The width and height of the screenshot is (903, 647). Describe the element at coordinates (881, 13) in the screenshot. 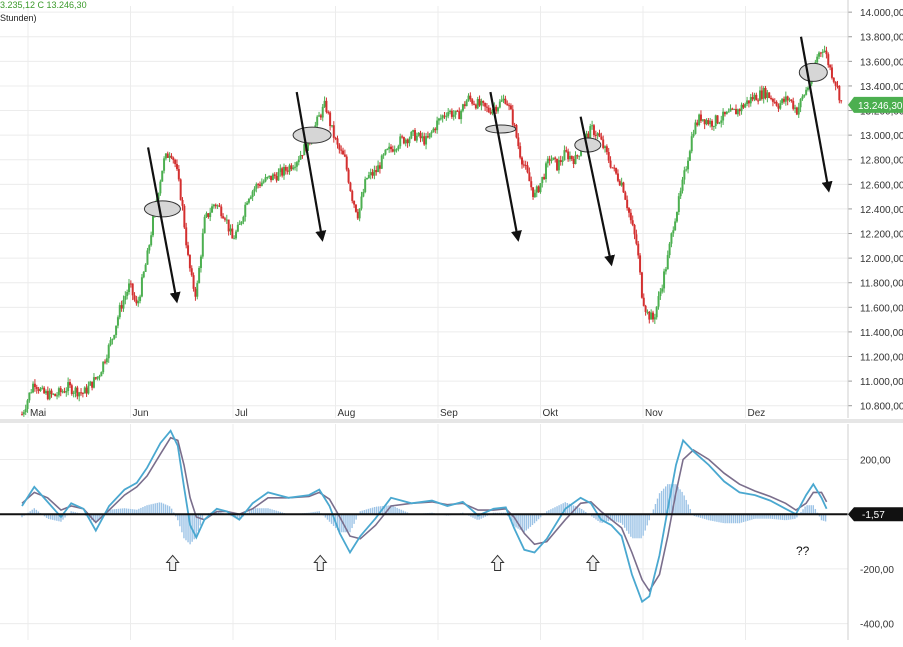

I see `price-y-tick-label: 14.000,00` at that location.